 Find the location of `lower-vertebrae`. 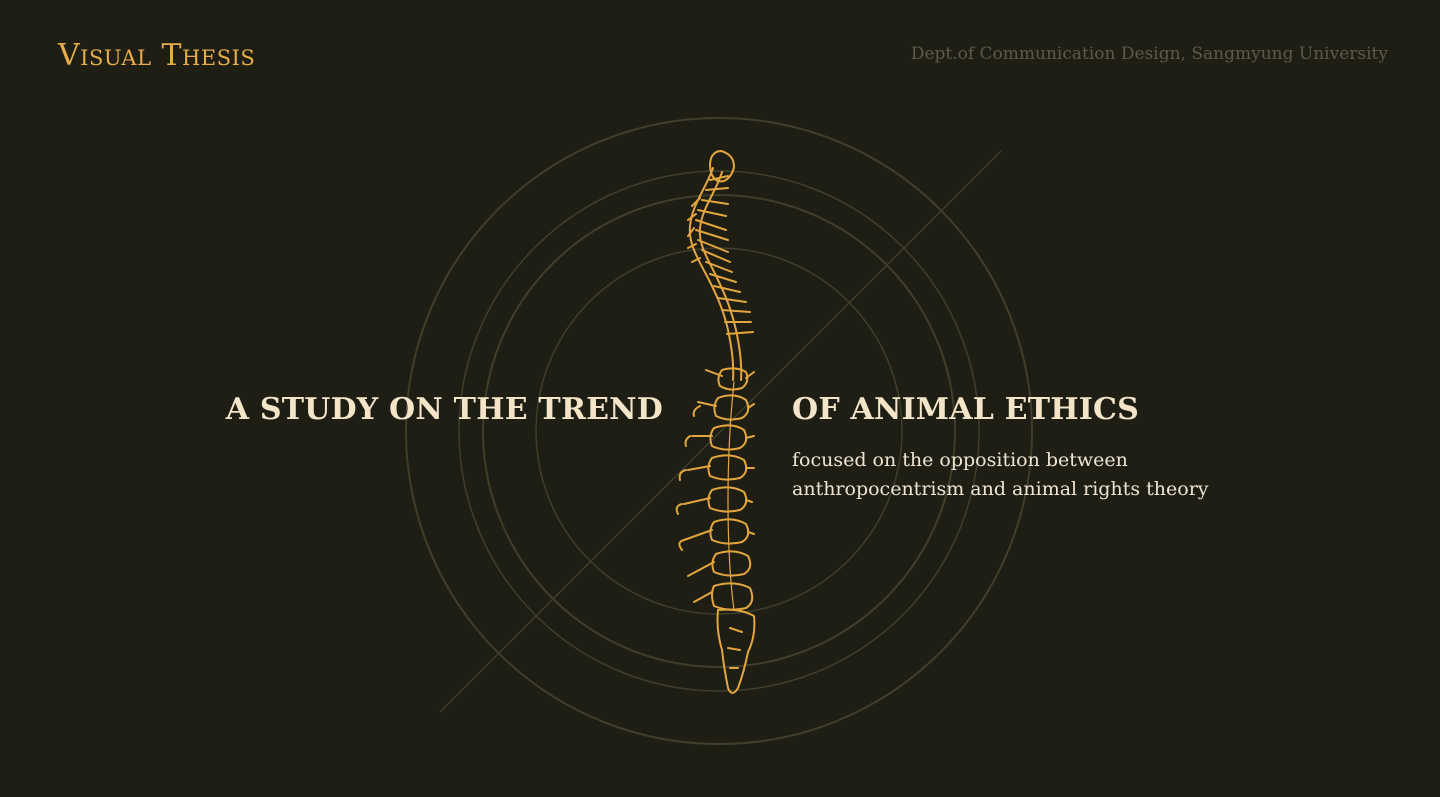

lower-vertebrae is located at coordinates (731, 530).